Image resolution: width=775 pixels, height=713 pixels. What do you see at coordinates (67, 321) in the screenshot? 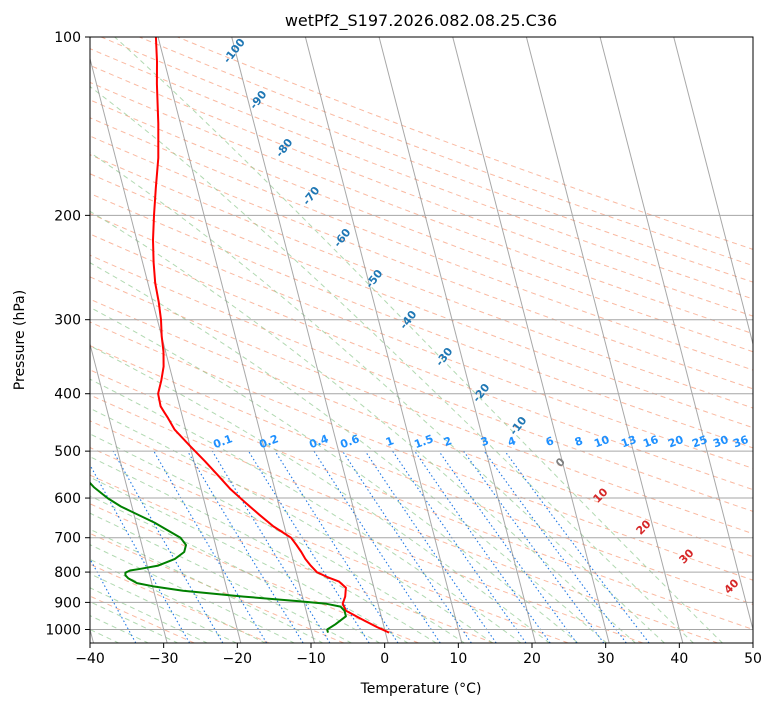
I see `y-tick-label: 300` at bounding box center [67, 321].